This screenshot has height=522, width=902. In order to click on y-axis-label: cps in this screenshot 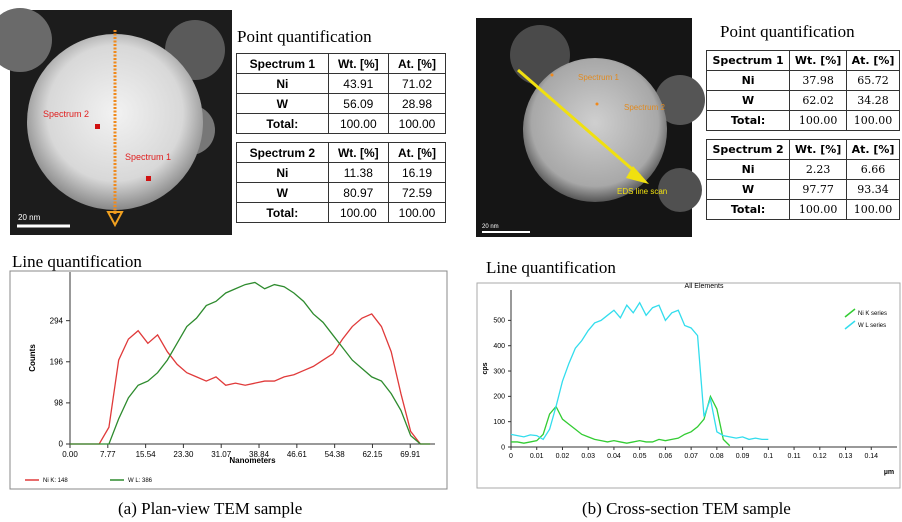, I will do `click(485, 368)`.